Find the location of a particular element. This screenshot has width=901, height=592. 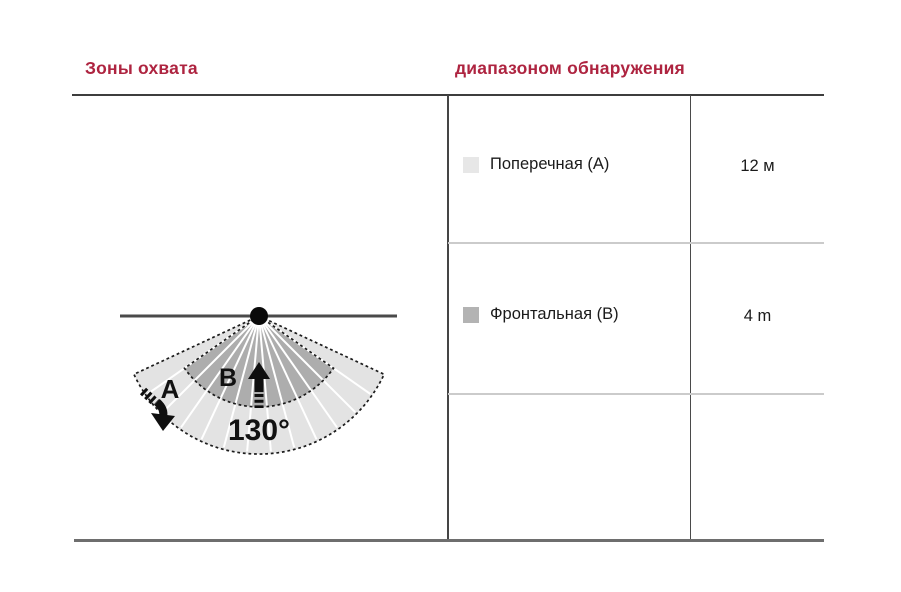

beam-separators is located at coordinates (259, 383).